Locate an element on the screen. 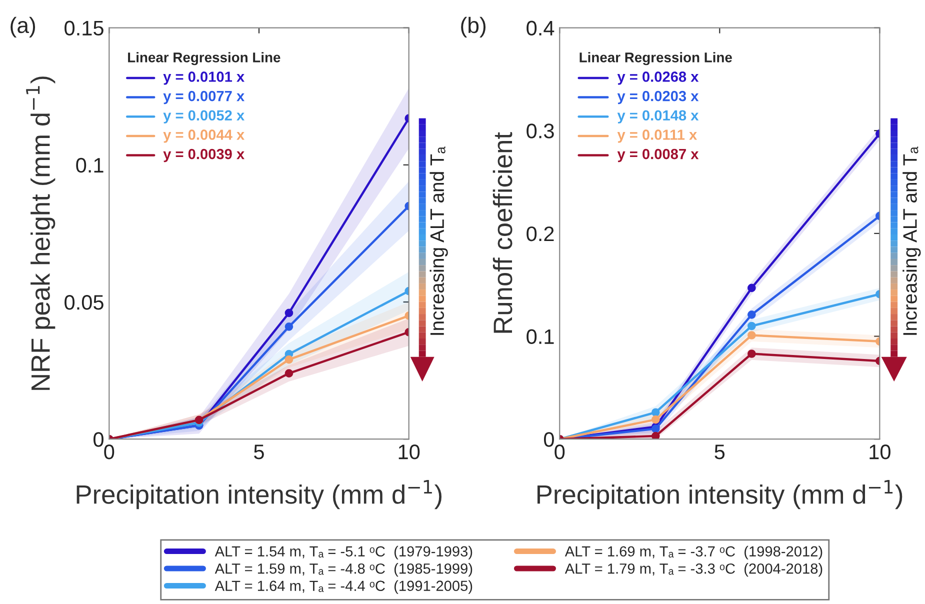  annotation: y = 0.0268 x is located at coordinates (658, 78).